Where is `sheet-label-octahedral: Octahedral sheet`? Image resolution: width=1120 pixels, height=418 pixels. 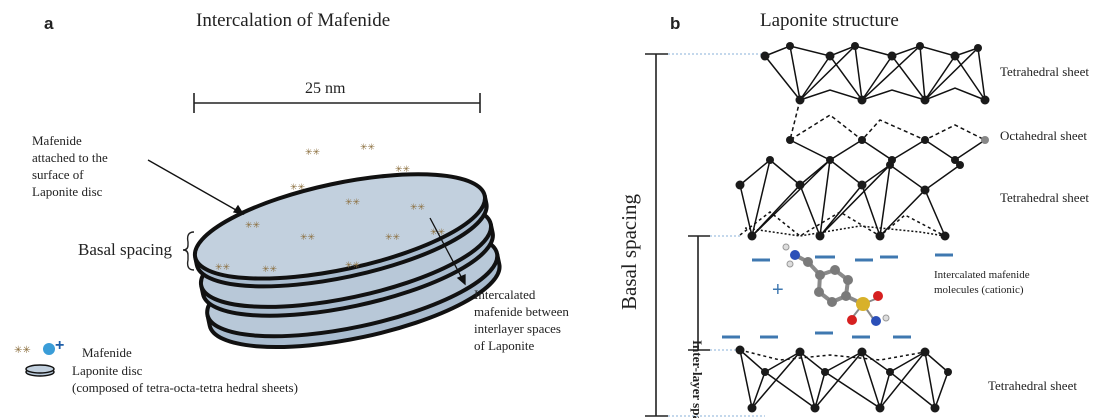
sheet-label-octahedral: Octahedral sheet is located at coordinates (1043, 135).